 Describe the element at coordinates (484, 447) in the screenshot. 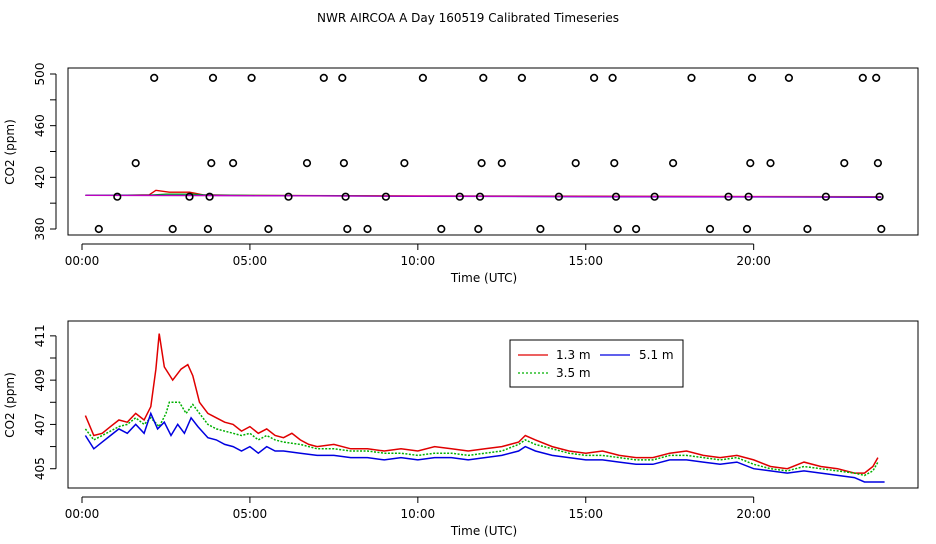

I see `series-line-5-1-m` at that location.